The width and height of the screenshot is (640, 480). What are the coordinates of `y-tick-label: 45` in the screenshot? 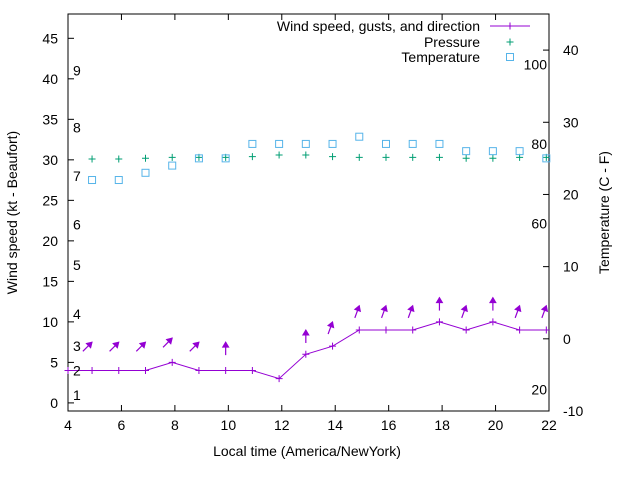 It's located at (50, 38).